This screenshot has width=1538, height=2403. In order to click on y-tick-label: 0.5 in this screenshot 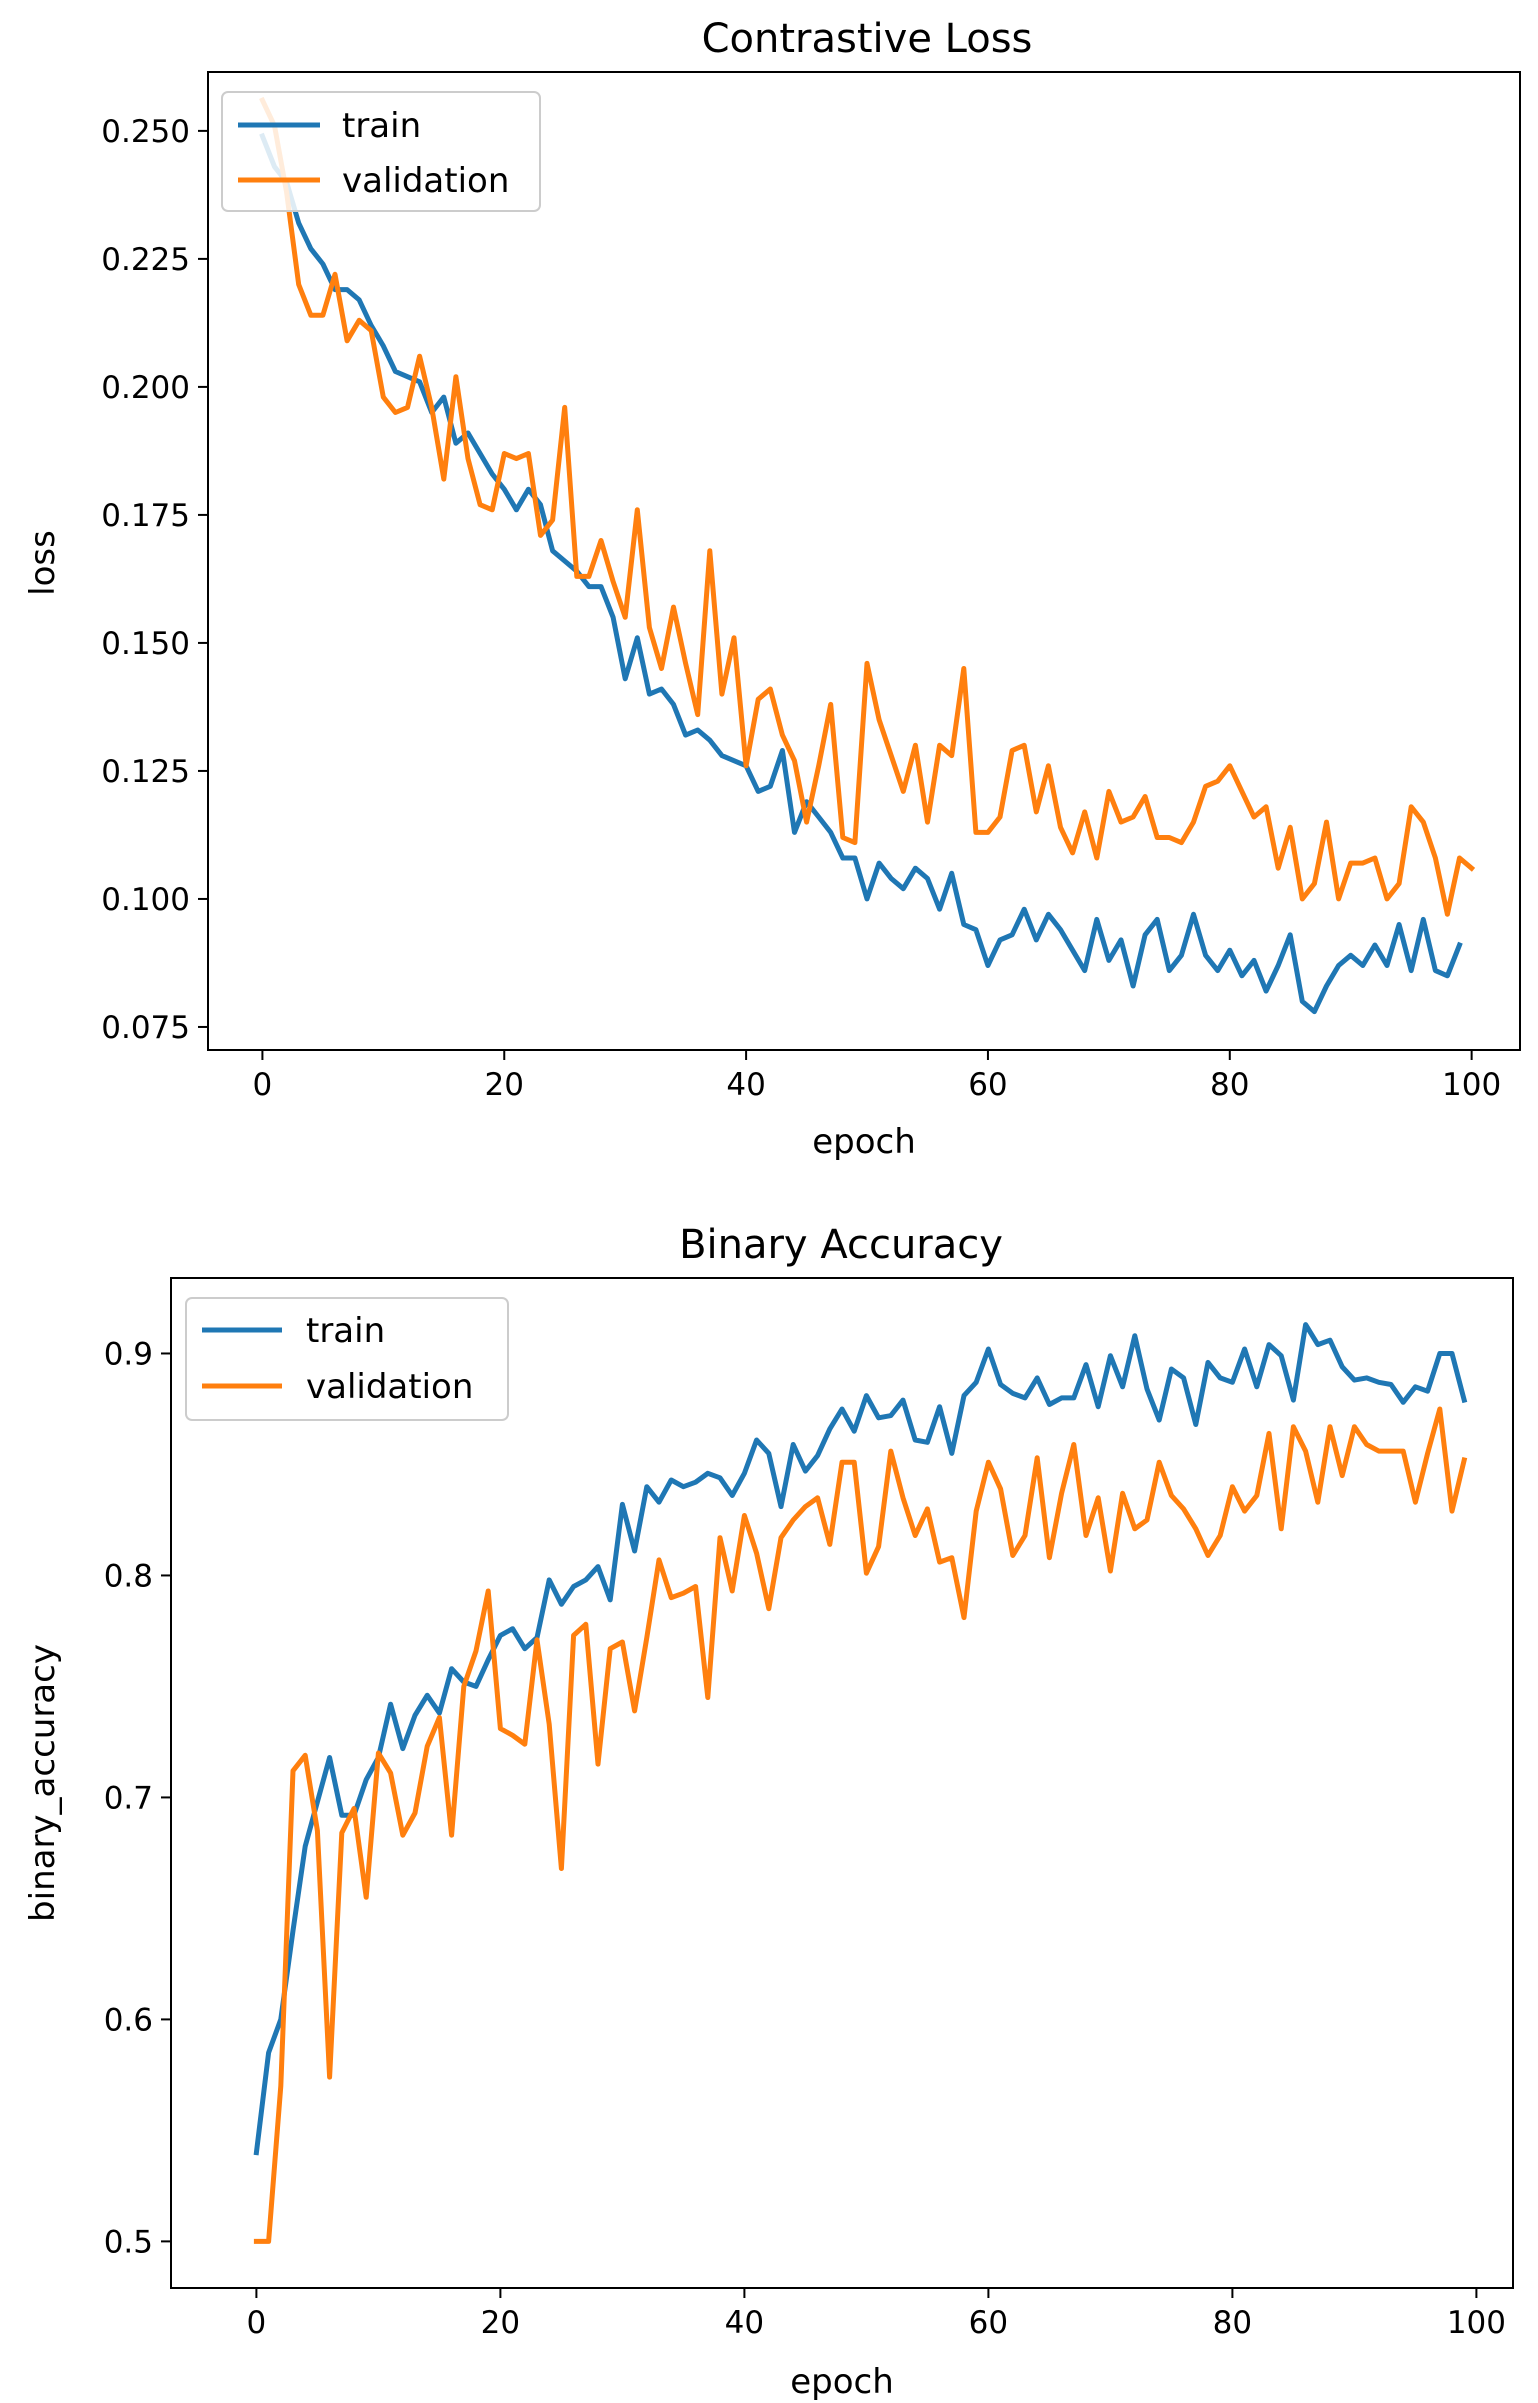, I will do `click(128, 2242)`.